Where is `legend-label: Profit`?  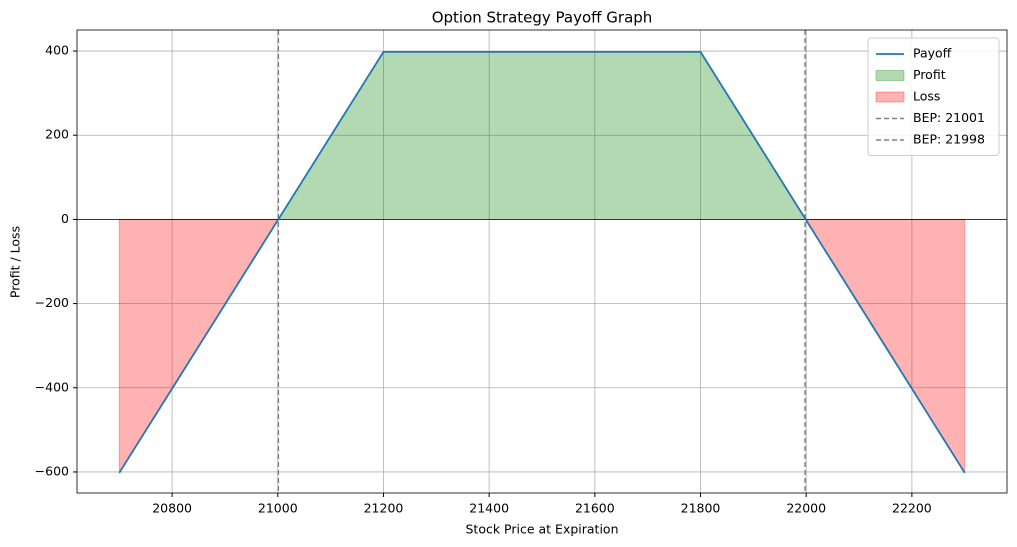
legend-label: Profit is located at coordinates (929, 74).